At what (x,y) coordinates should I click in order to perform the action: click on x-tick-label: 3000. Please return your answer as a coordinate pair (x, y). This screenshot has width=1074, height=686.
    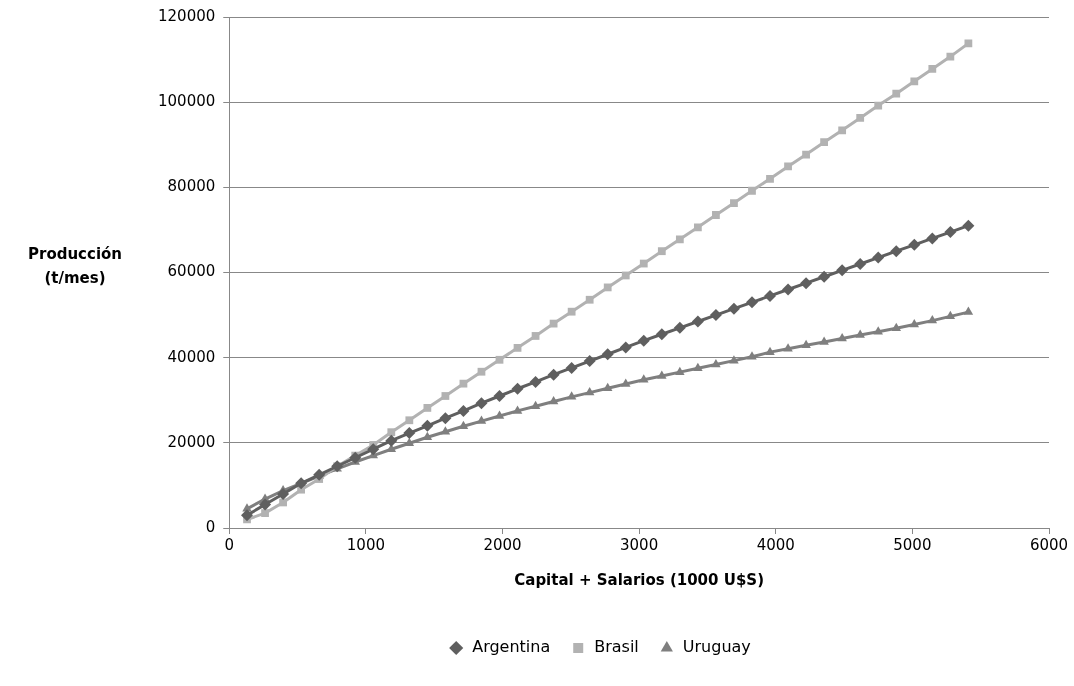
    Looking at the image, I should click on (639, 544).